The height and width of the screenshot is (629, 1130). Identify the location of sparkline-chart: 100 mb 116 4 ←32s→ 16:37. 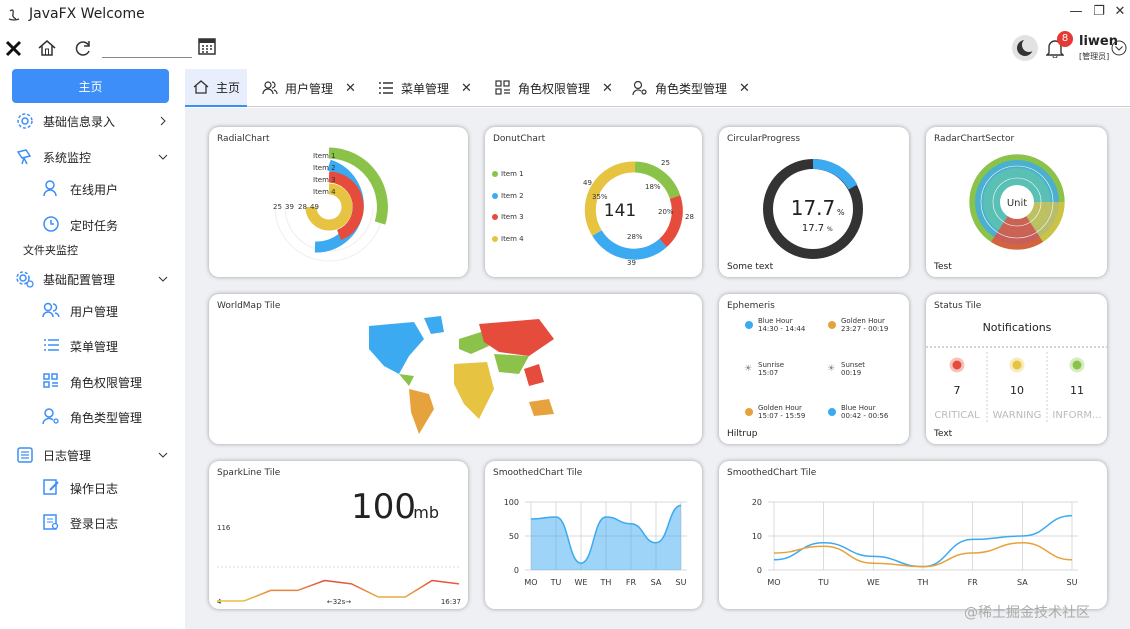
(339, 546).